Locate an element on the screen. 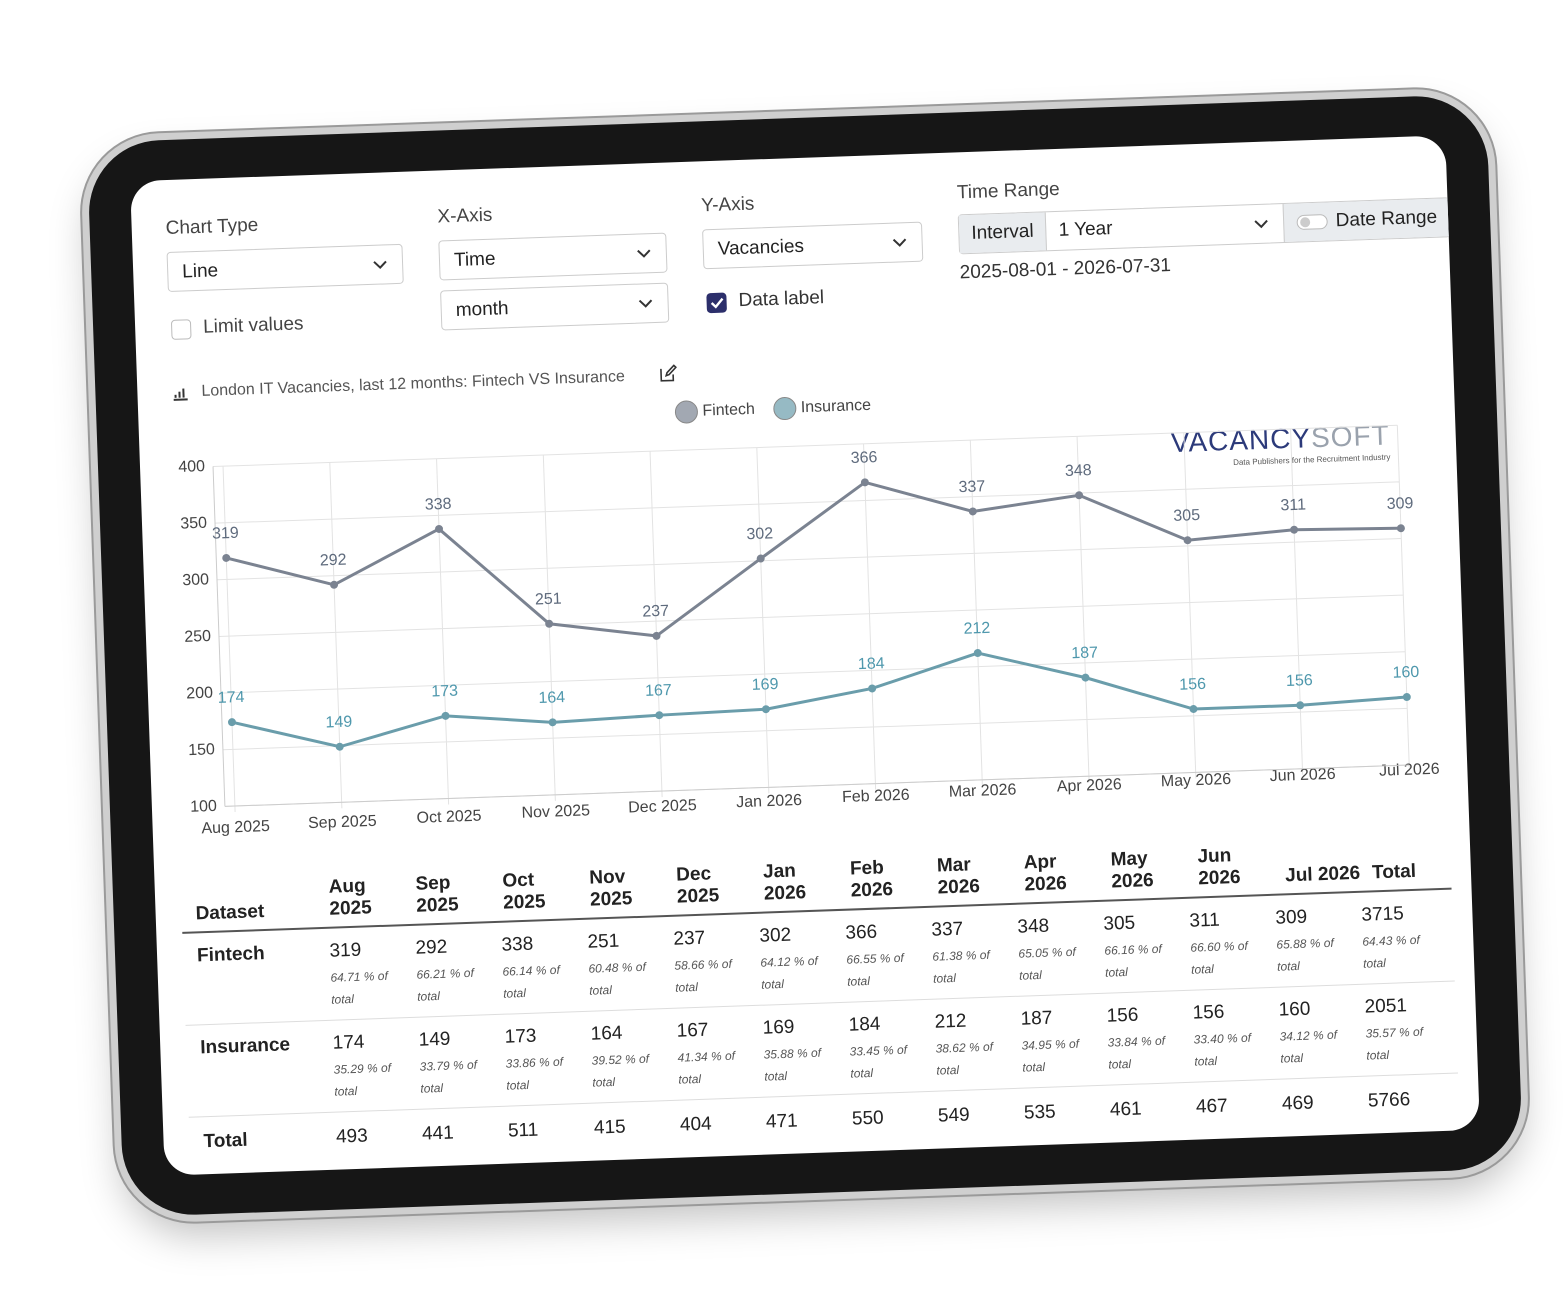  data-label: 184 is located at coordinates (871, 664).